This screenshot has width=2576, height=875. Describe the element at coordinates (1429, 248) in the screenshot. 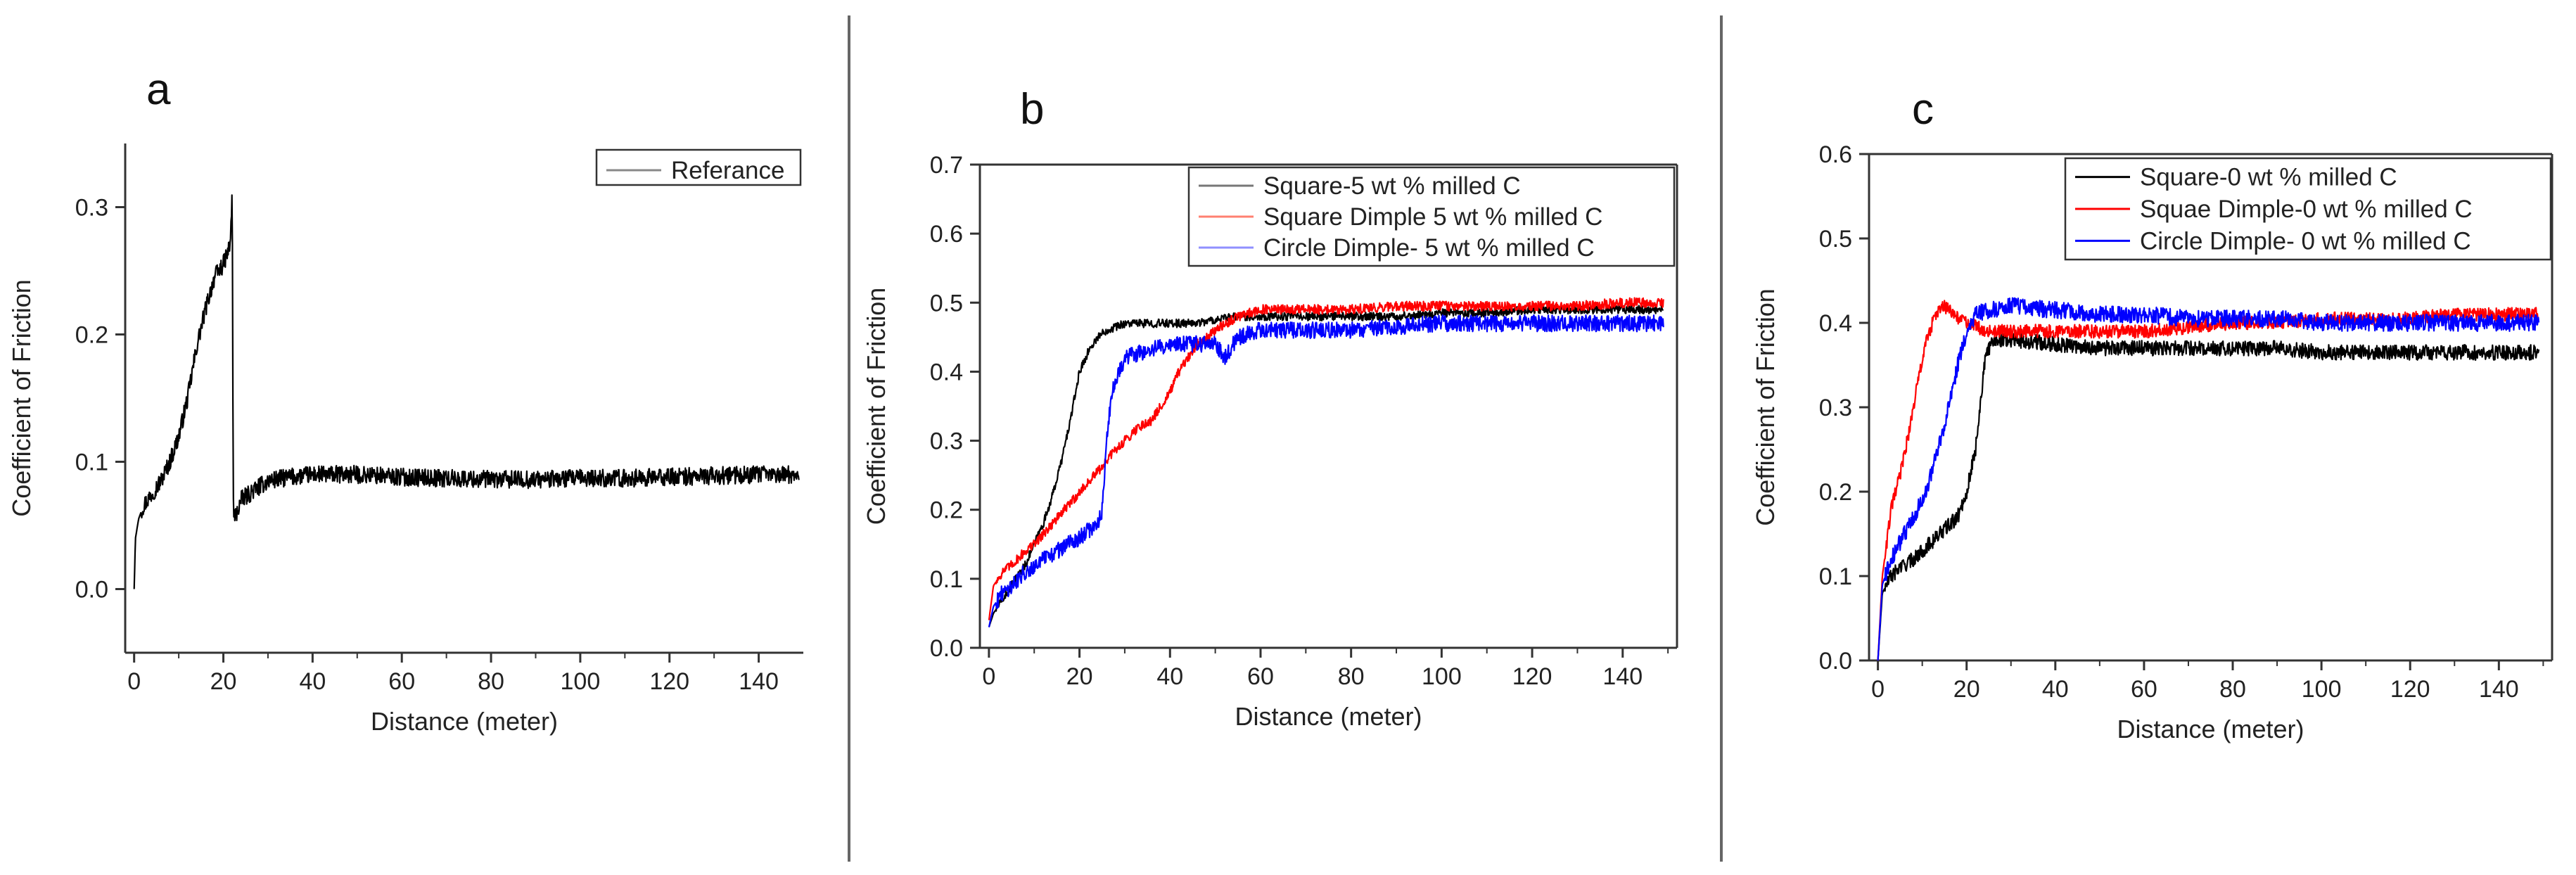

I see `legend-label: Circle Dimple- 5 wt % milled C` at that location.